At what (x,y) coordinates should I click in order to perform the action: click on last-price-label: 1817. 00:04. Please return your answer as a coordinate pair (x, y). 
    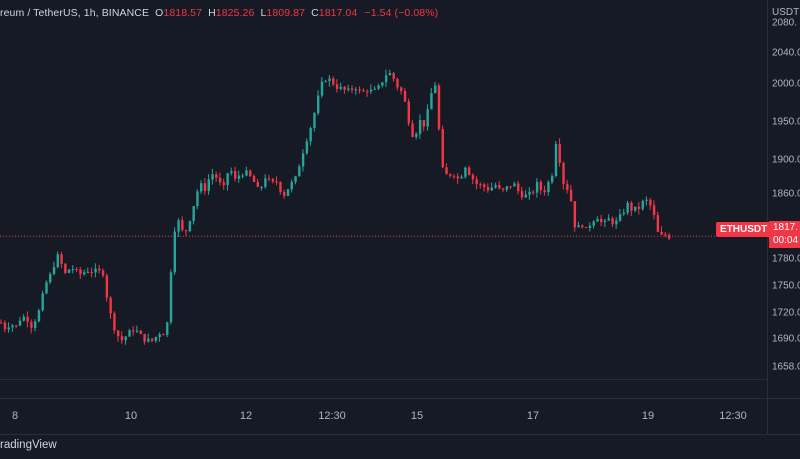
    Looking at the image, I should click on (784, 234).